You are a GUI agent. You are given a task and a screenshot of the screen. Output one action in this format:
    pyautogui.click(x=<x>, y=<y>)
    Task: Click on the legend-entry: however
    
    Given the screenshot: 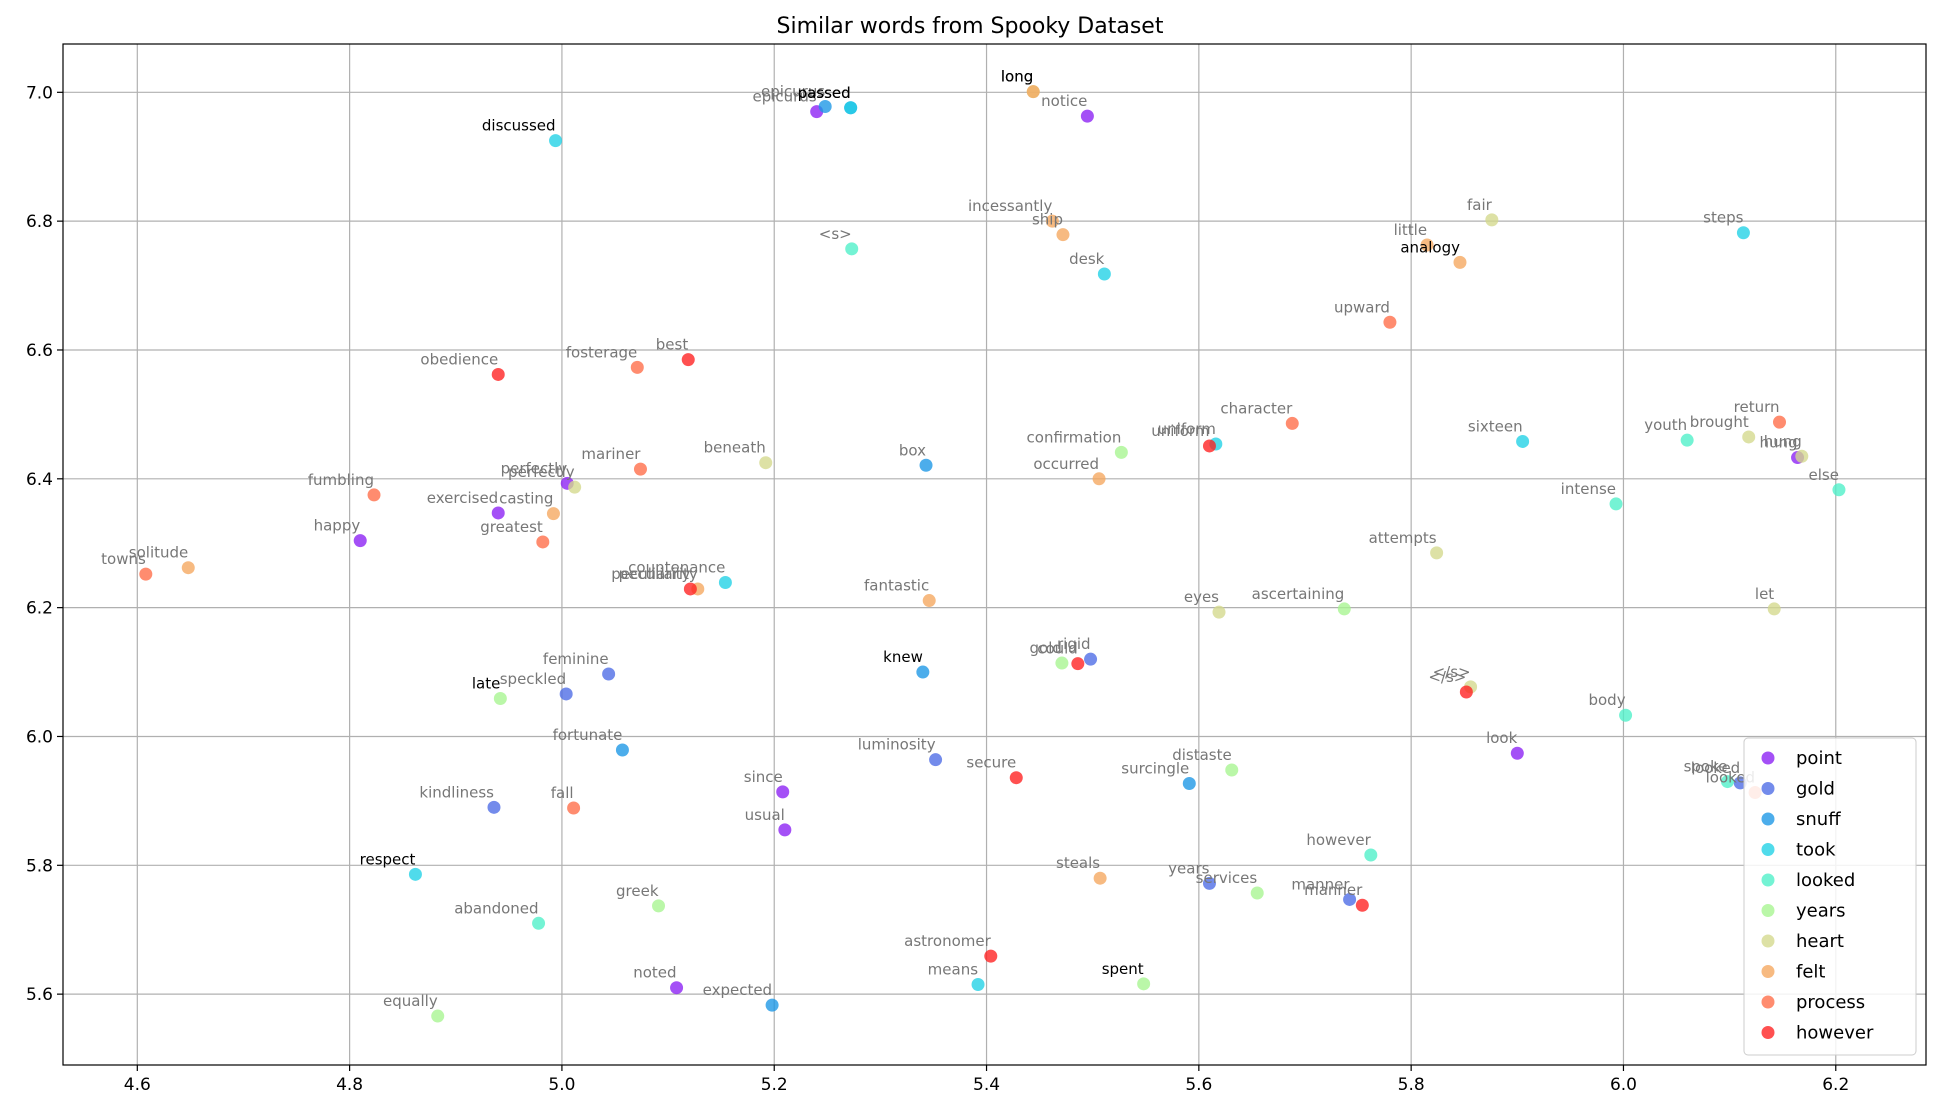 What is the action you would take?
    pyautogui.click(x=1835, y=1033)
    